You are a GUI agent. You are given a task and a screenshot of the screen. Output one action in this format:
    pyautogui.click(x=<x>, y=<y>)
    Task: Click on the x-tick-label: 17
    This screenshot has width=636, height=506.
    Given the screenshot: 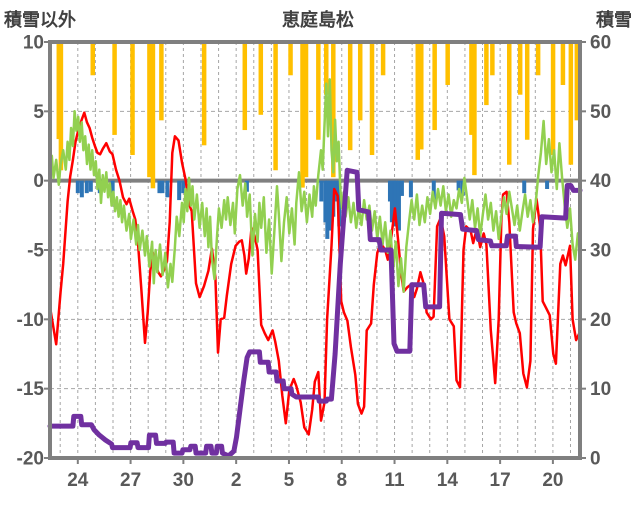 What is the action you would take?
    pyautogui.click(x=500, y=480)
    